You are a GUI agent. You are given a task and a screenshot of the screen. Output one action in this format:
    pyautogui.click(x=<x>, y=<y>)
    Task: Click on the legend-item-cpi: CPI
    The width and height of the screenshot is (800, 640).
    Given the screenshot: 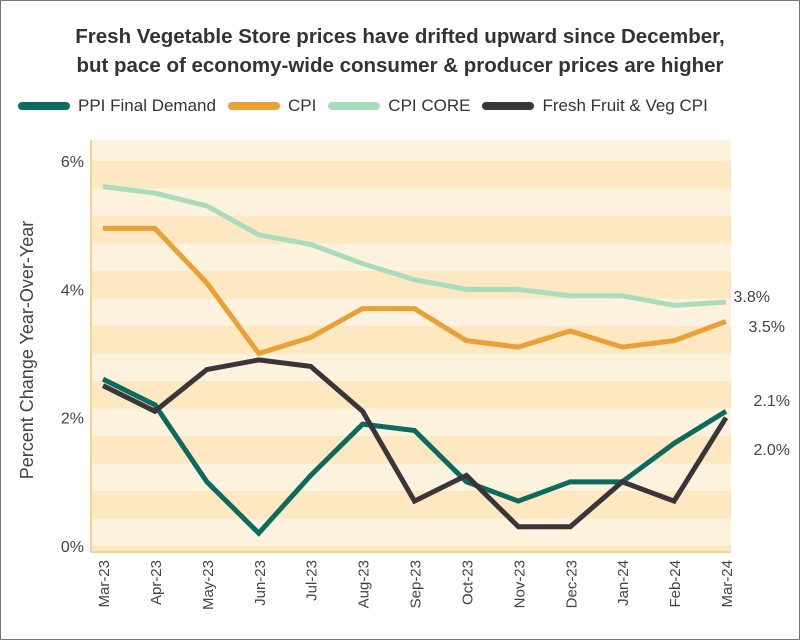 What is the action you would take?
    pyautogui.click(x=272, y=106)
    